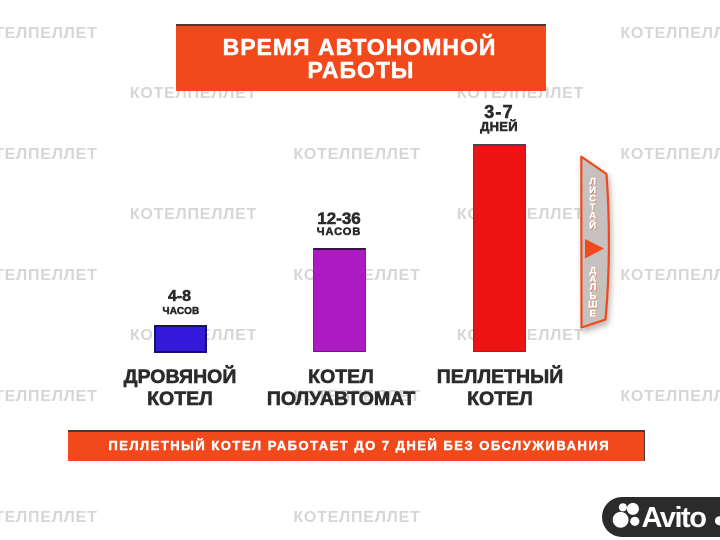  I want to click on svg-text: Avito, so click(674, 518).